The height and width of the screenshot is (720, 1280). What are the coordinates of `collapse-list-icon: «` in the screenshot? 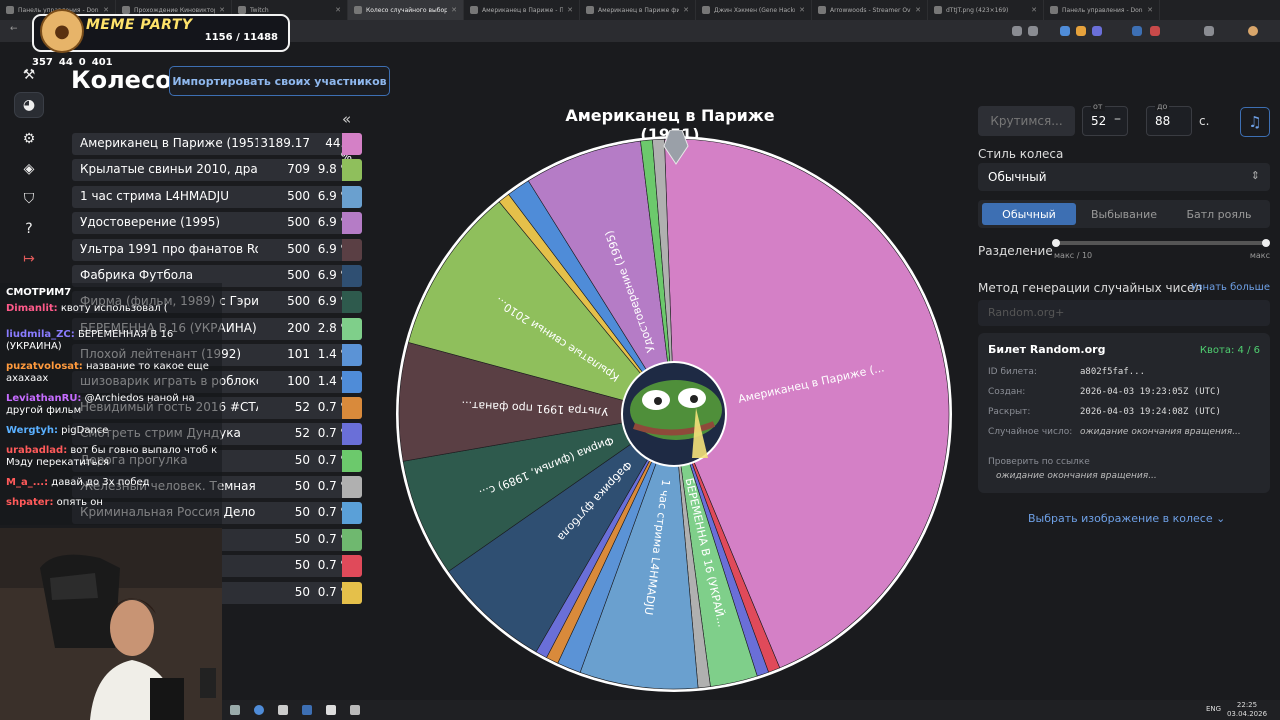 It's located at (347, 119).